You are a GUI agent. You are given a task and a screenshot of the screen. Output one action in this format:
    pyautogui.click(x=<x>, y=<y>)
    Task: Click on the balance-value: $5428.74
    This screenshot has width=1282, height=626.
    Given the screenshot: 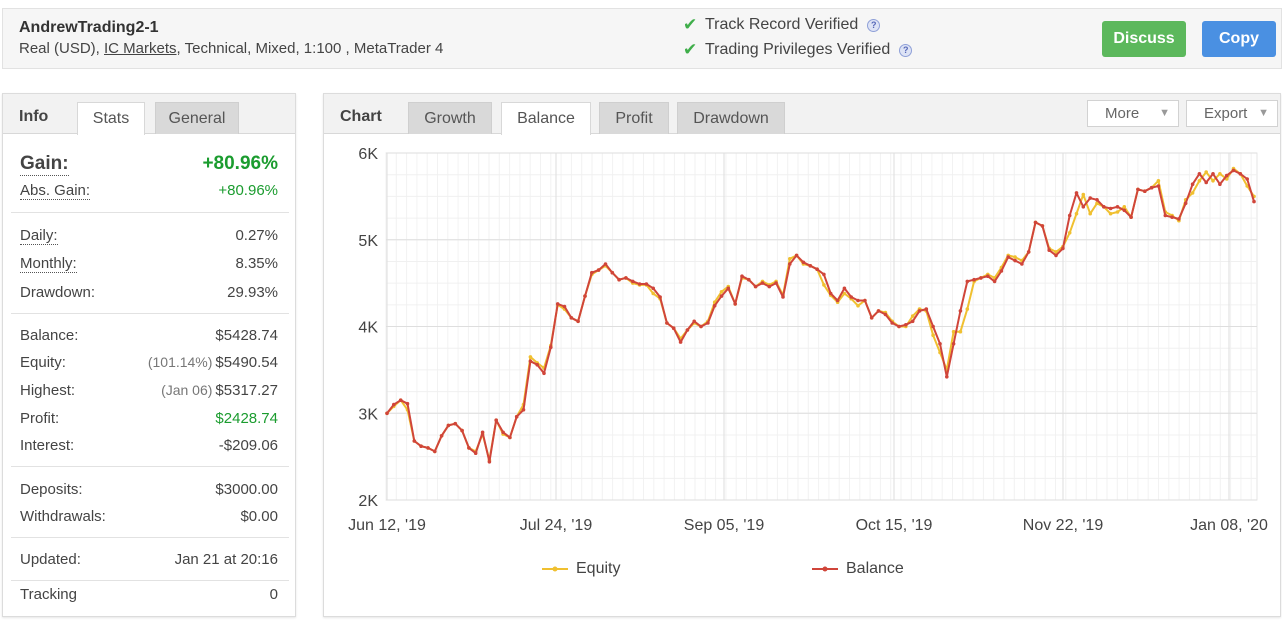 What is the action you would take?
    pyautogui.click(x=246, y=335)
    